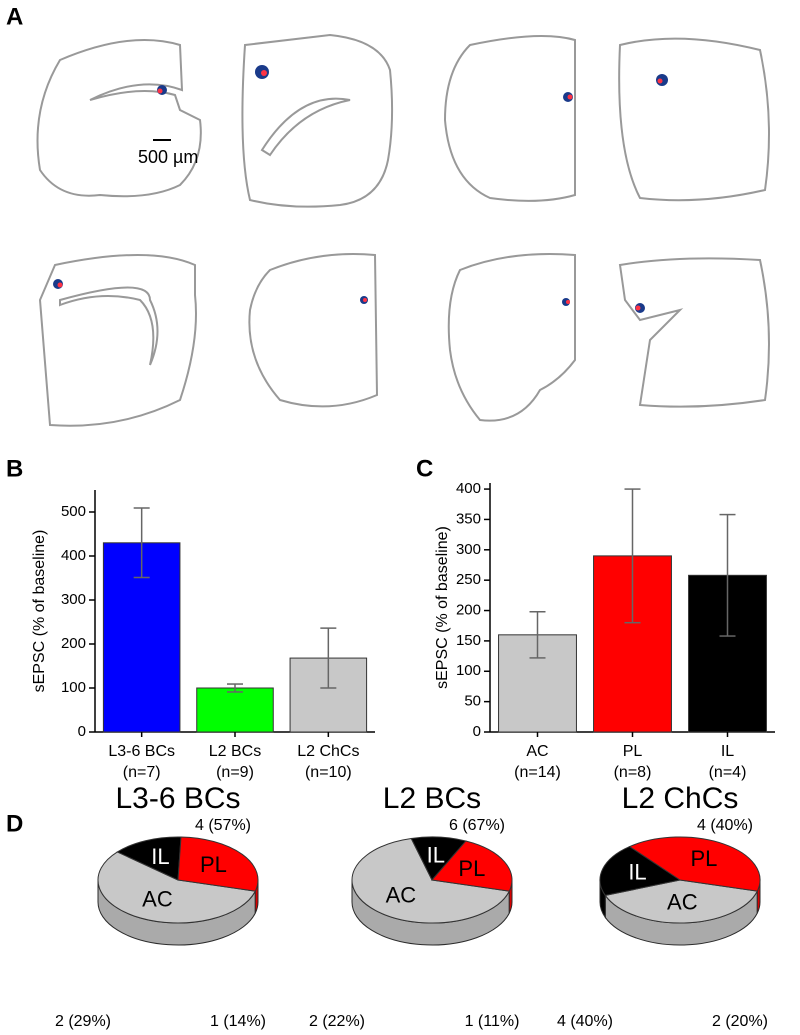  What do you see at coordinates (238, 1021) in the screenshot?
I see `value-label: 1 (14%)` at bounding box center [238, 1021].